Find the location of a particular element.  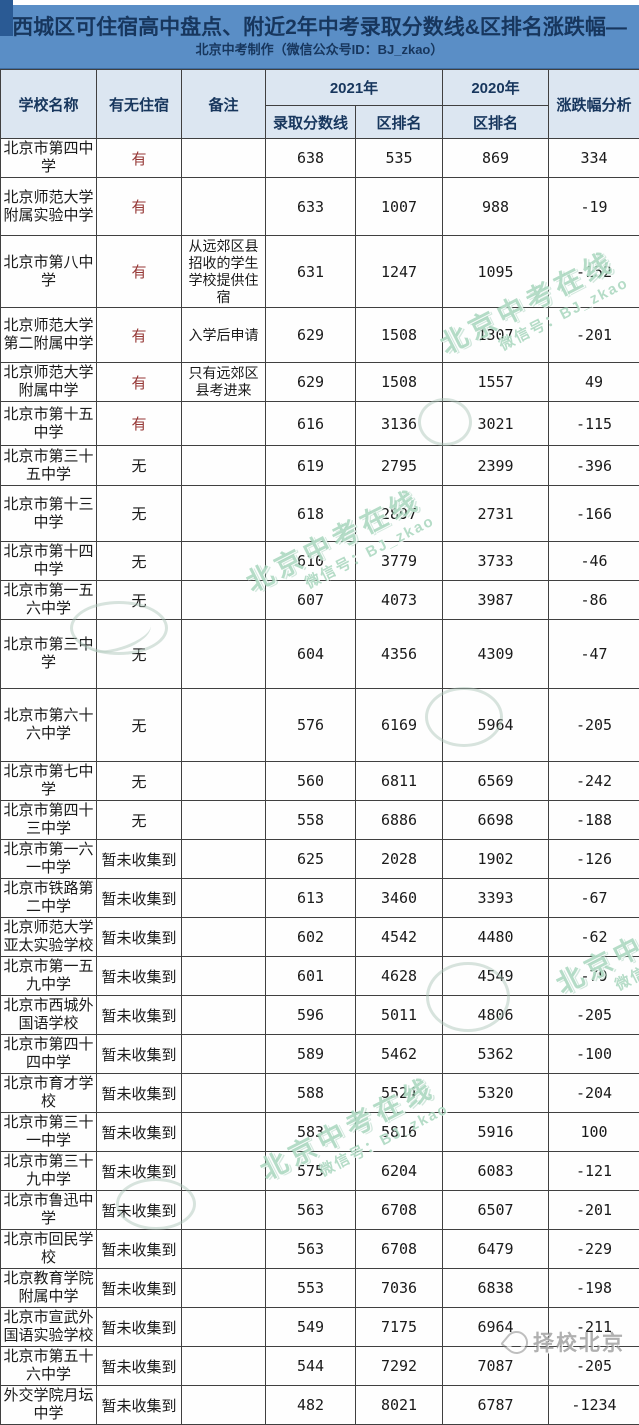

table-row: 北京市第四十三中学 无 558 6886 6698 -188 is located at coordinates (320, 820).